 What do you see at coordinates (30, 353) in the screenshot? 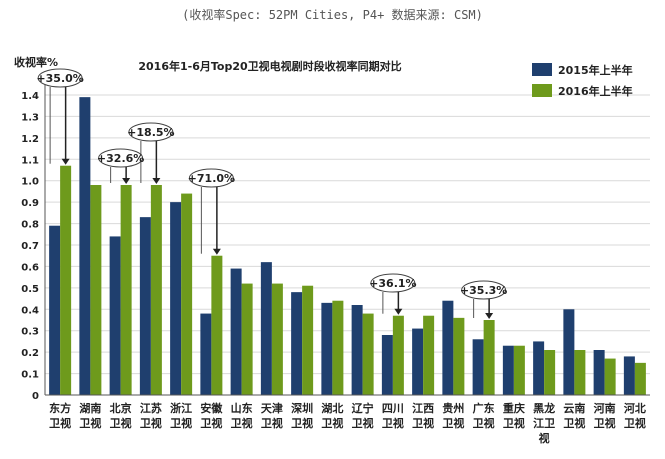
I see `y-tick-label: 0.2` at bounding box center [30, 353].